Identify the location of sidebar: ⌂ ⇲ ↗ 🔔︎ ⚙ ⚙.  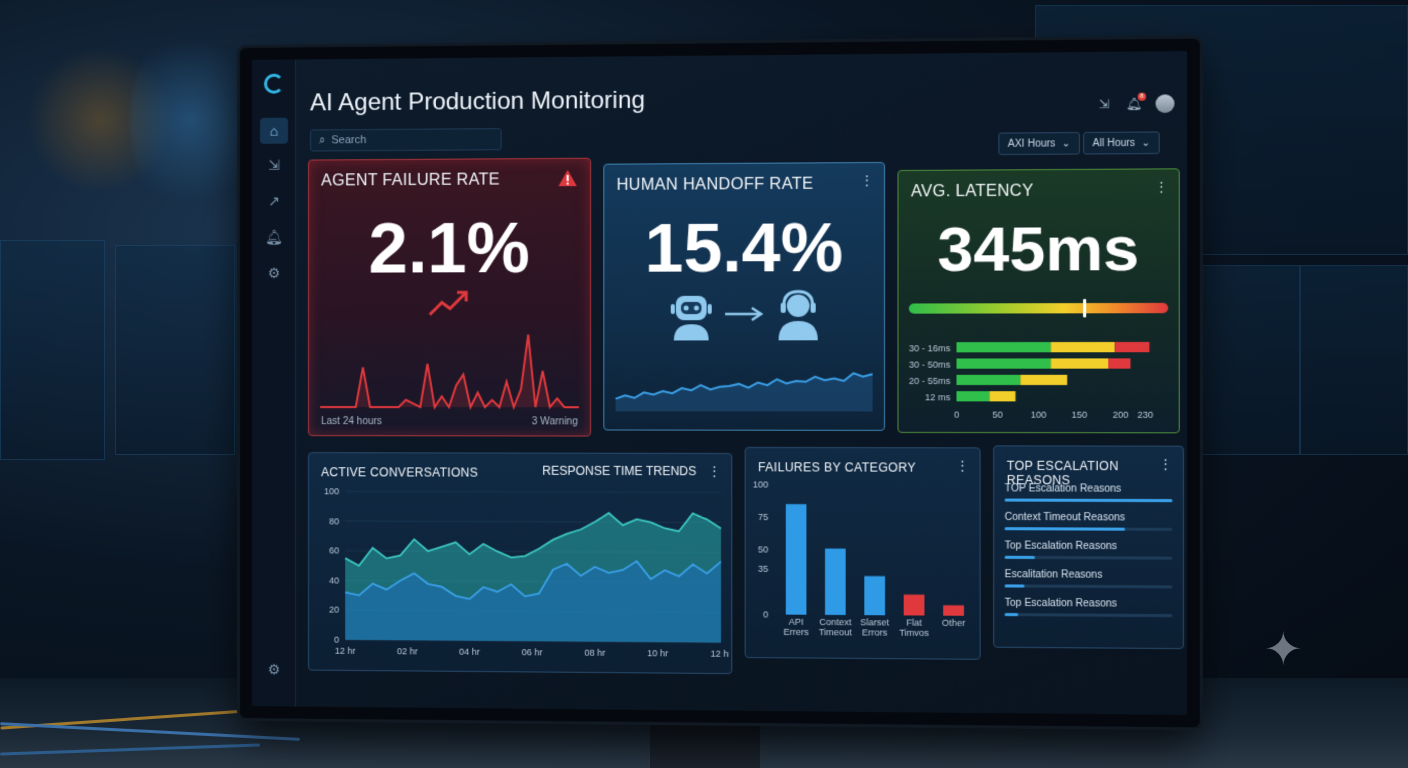
(274, 383).